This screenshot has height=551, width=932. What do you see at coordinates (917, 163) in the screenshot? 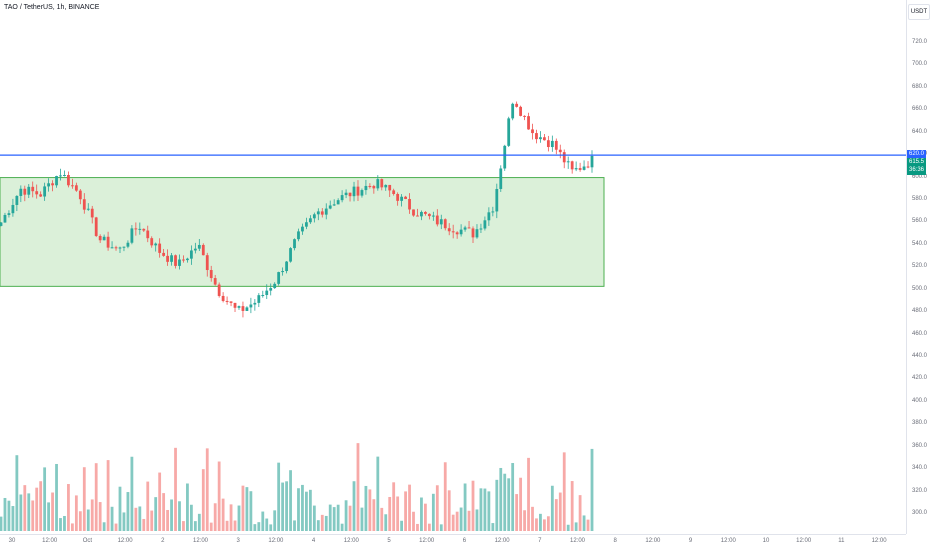
I see `last-price-tag: 615.5` at bounding box center [917, 163].